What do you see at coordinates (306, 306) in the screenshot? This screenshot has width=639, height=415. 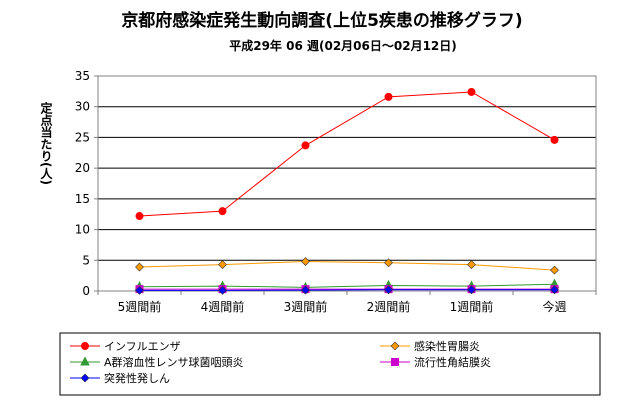 I see `x-tick-label: 3週間前` at bounding box center [306, 306].